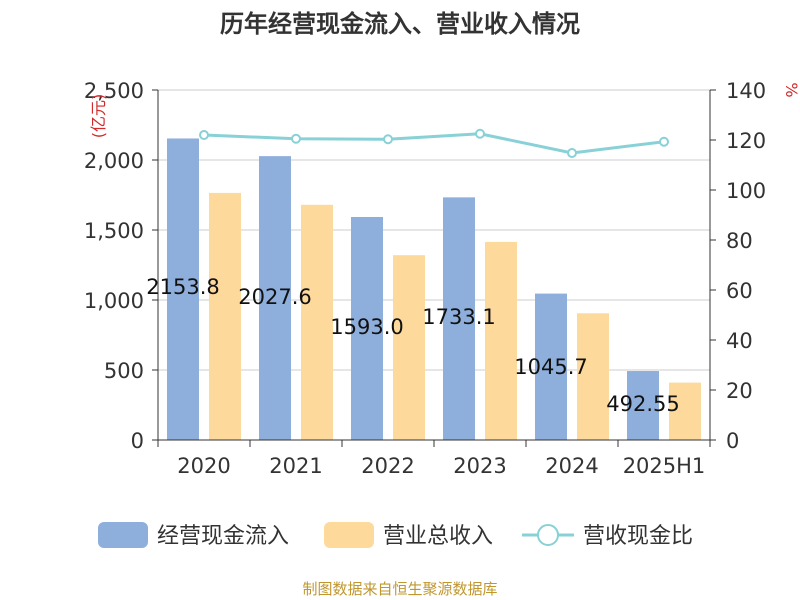  Describe the element at coordinates (548, 535) in the screenshot. I see `legend-marker-ratio` at that location.